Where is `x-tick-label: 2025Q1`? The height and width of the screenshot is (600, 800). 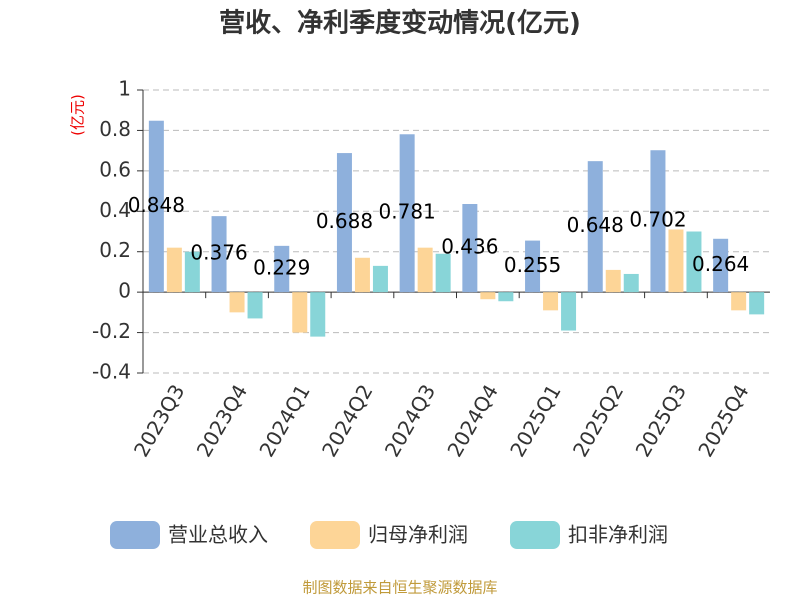
x-tick-label: 2025Q1 is located at coordinates (535, 420).